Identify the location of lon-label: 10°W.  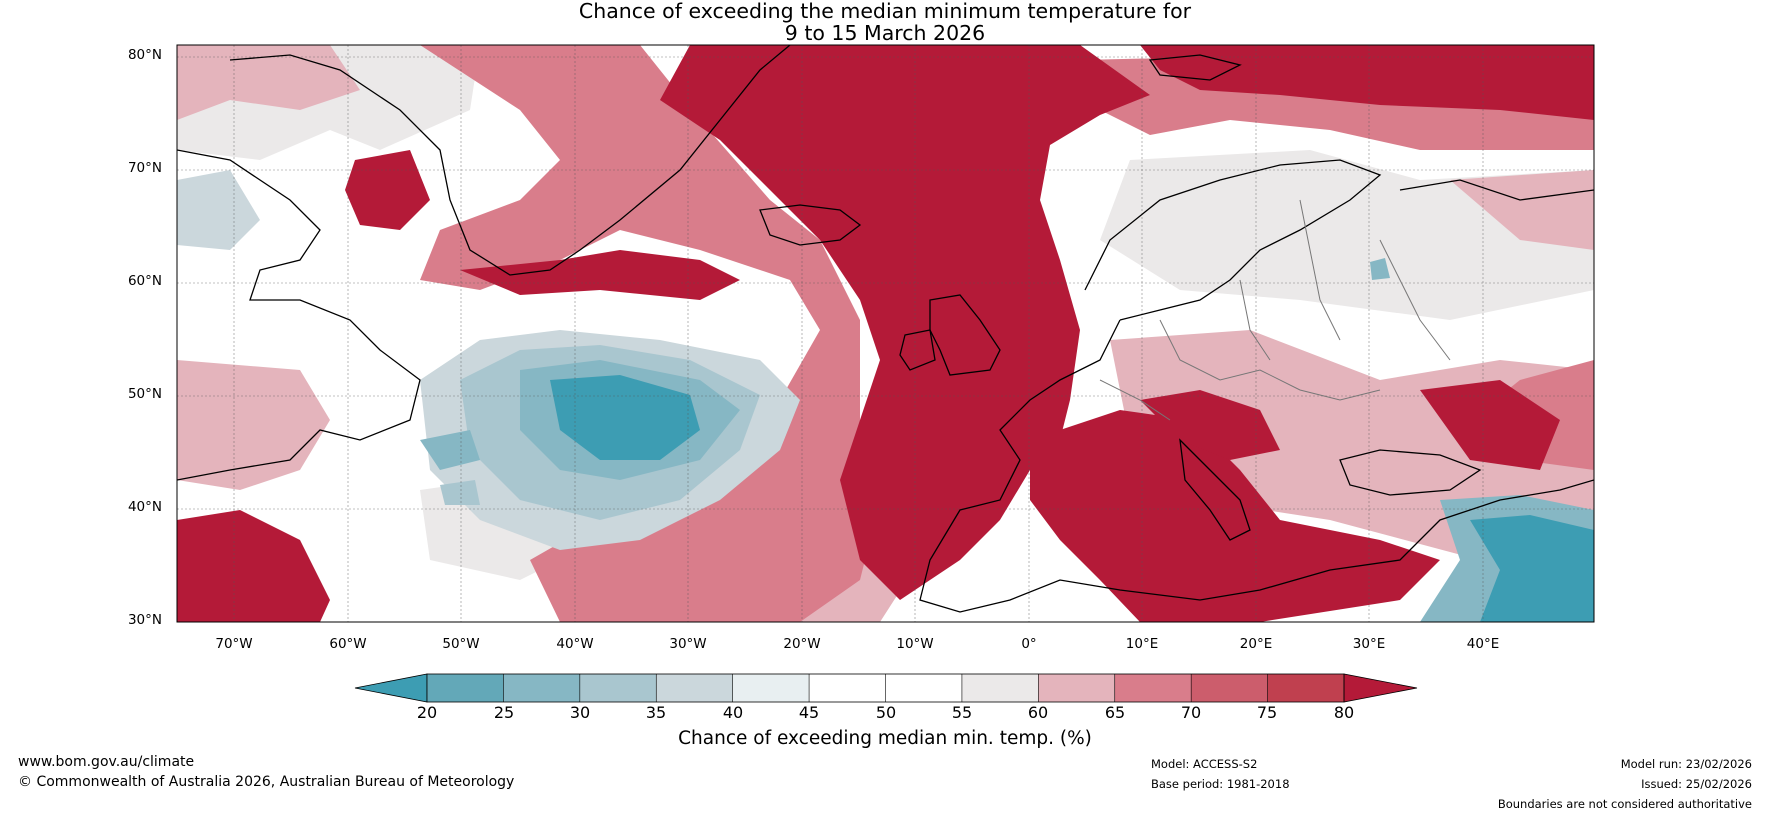
(915, 644).